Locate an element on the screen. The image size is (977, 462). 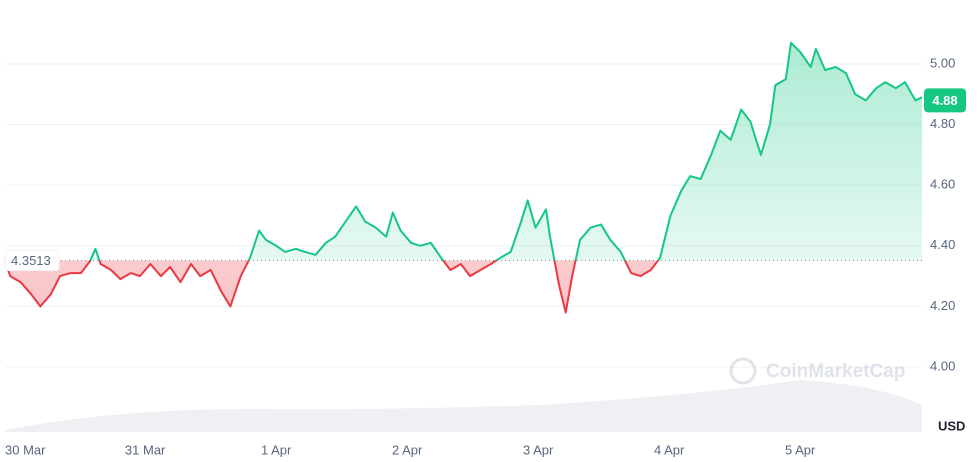
area-down is located at coordinates (331, 286).